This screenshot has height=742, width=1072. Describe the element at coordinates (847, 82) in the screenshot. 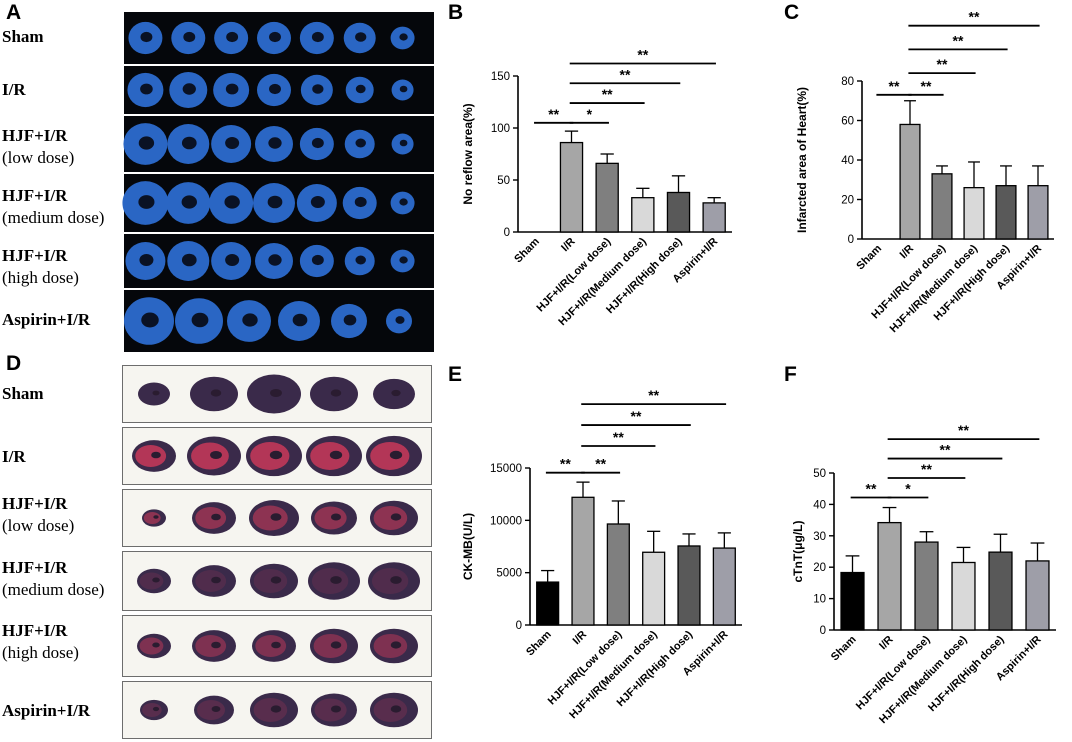

I see `y-tick-label: 80` at that location.